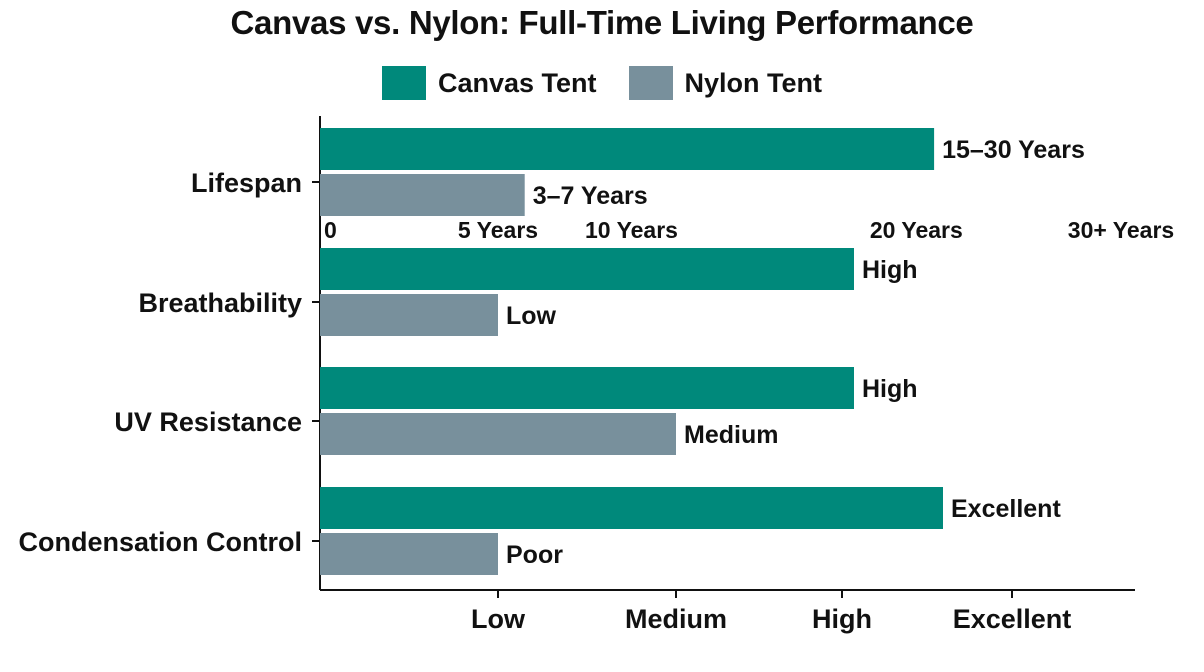 The image size is (1204, 672). Describe the element at coordinates (1013, 150) in the screenshot. I see `data-label-canvas: 15–30 Years` at that location.